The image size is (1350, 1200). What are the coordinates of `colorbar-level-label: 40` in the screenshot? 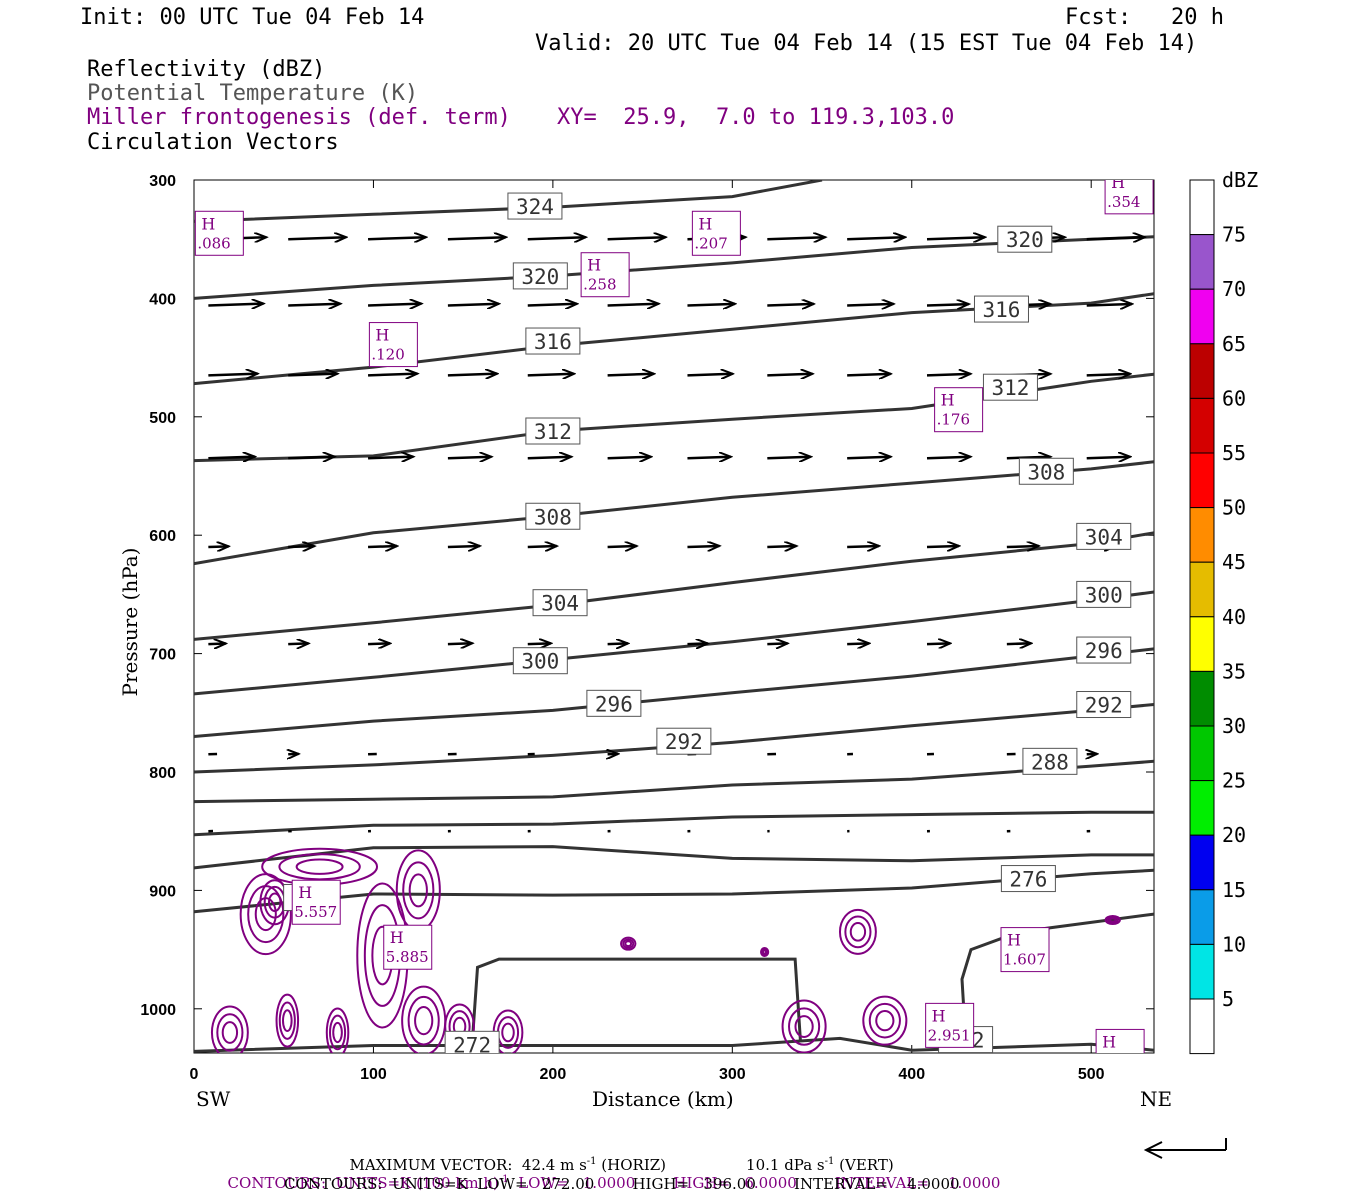 It's located at (1234, 617).